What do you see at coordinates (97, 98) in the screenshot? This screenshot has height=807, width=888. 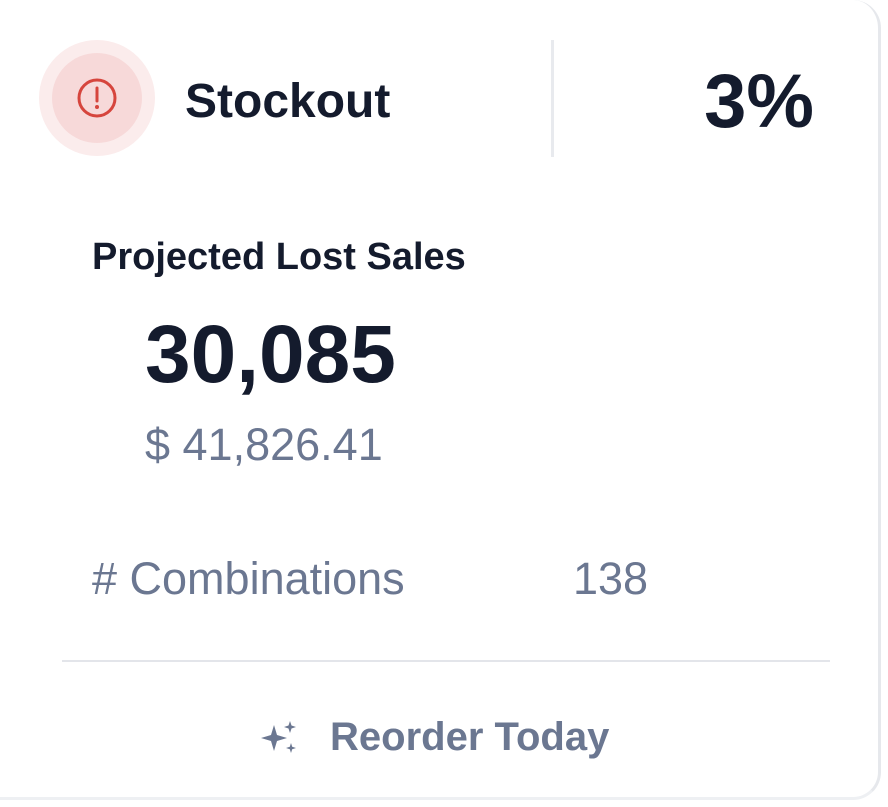 I see `alert-icon` at bounding box center [97, 98].